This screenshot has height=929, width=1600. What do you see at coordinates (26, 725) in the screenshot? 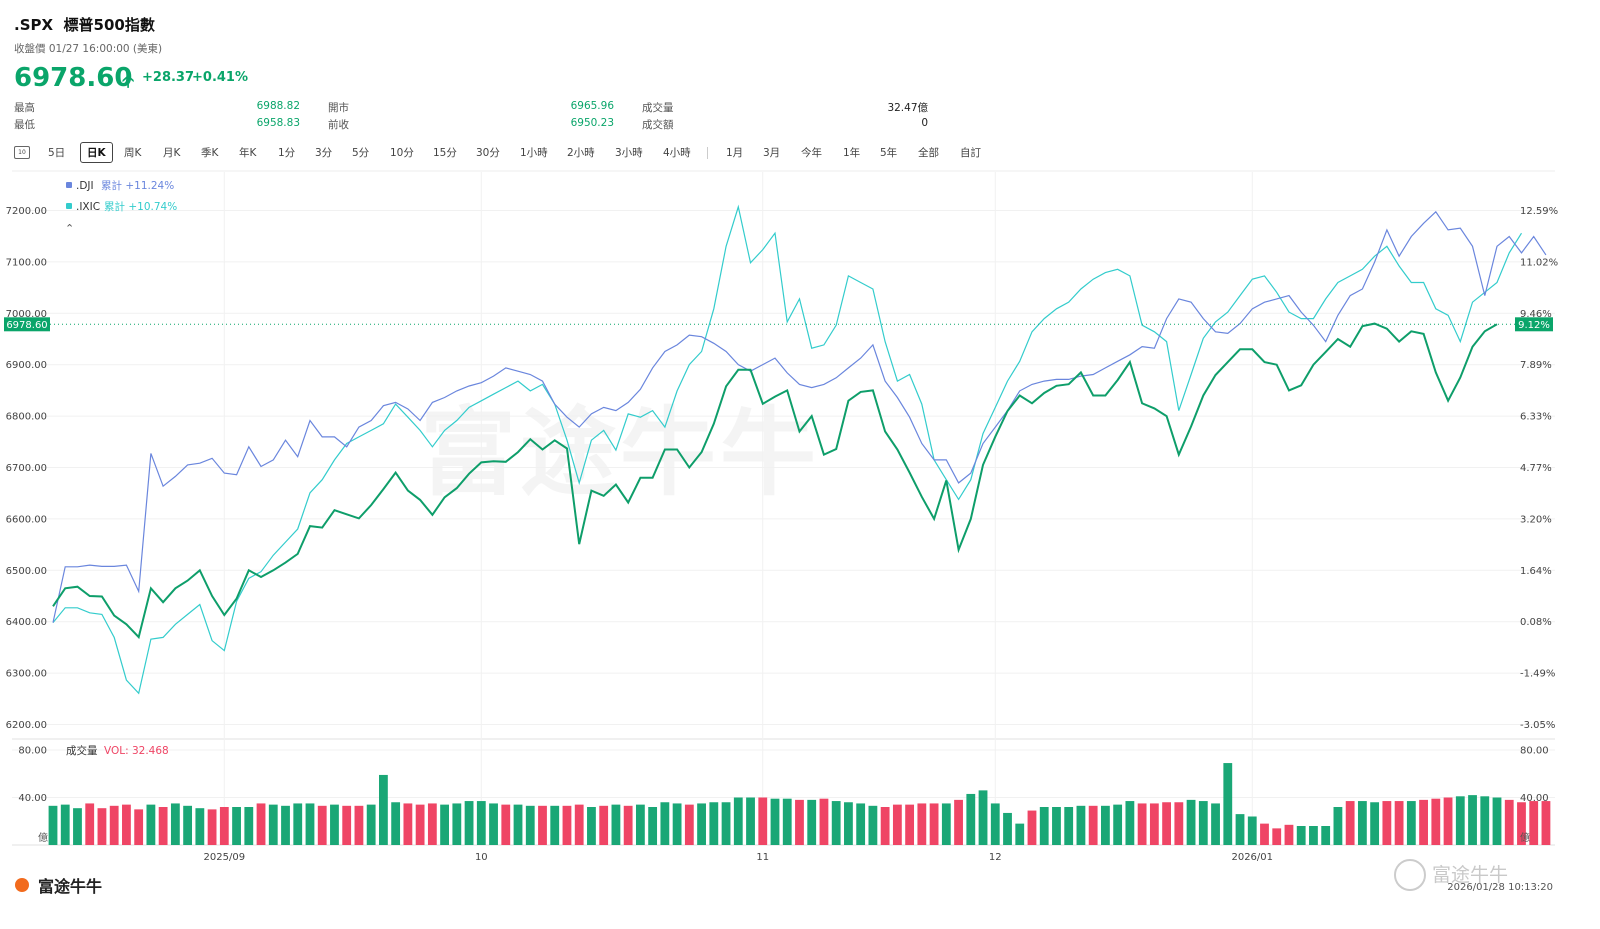
I see `y-tick-label: 6200.00` at bounding box center [26, 725].